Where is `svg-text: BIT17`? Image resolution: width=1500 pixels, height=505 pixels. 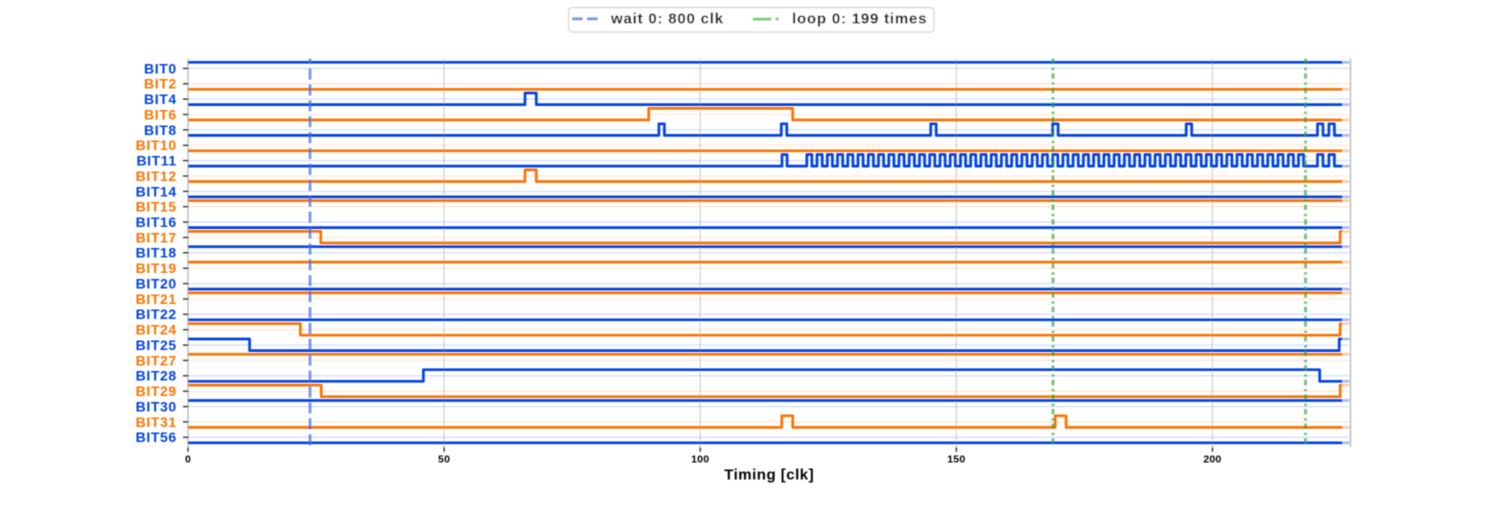 svg-text: BIT17 is located at coordinates (156, 237).